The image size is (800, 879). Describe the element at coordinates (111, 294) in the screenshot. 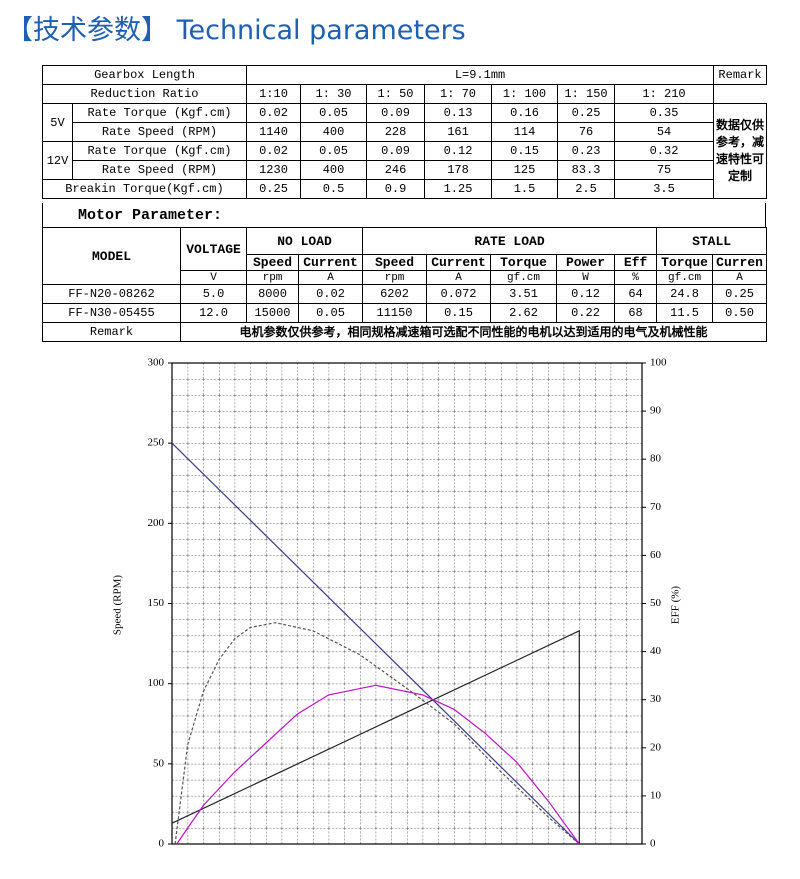

I see `cell: FF-N20-08262` at that location.